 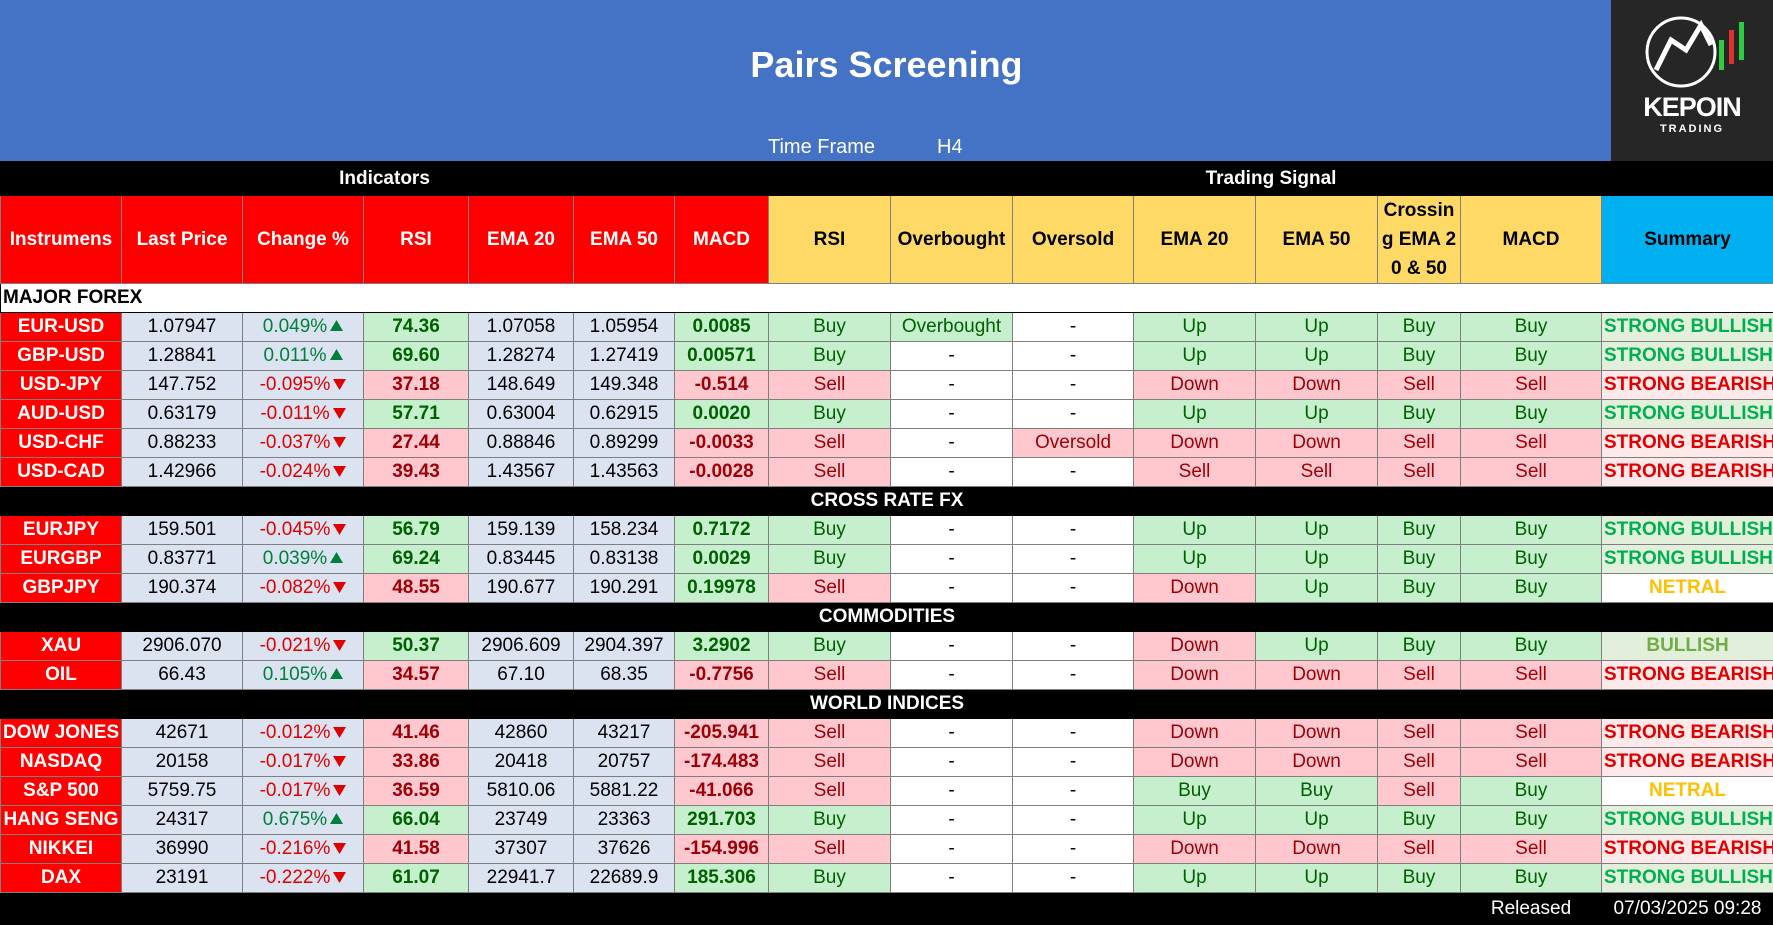 What do you see at coordinates (1687, 356) in the screenshot?
I see `cell: STRONG BULLISH` at bounding box center [1687, 356].